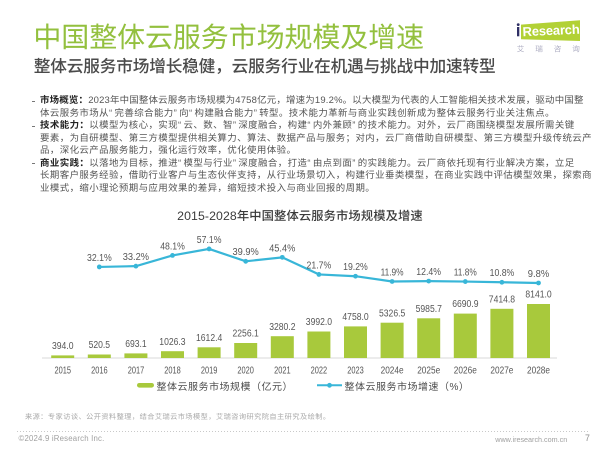  Describe the element at coordinates (501, 371) in the screenshot. I see `svg-text: 2027e` at that location.